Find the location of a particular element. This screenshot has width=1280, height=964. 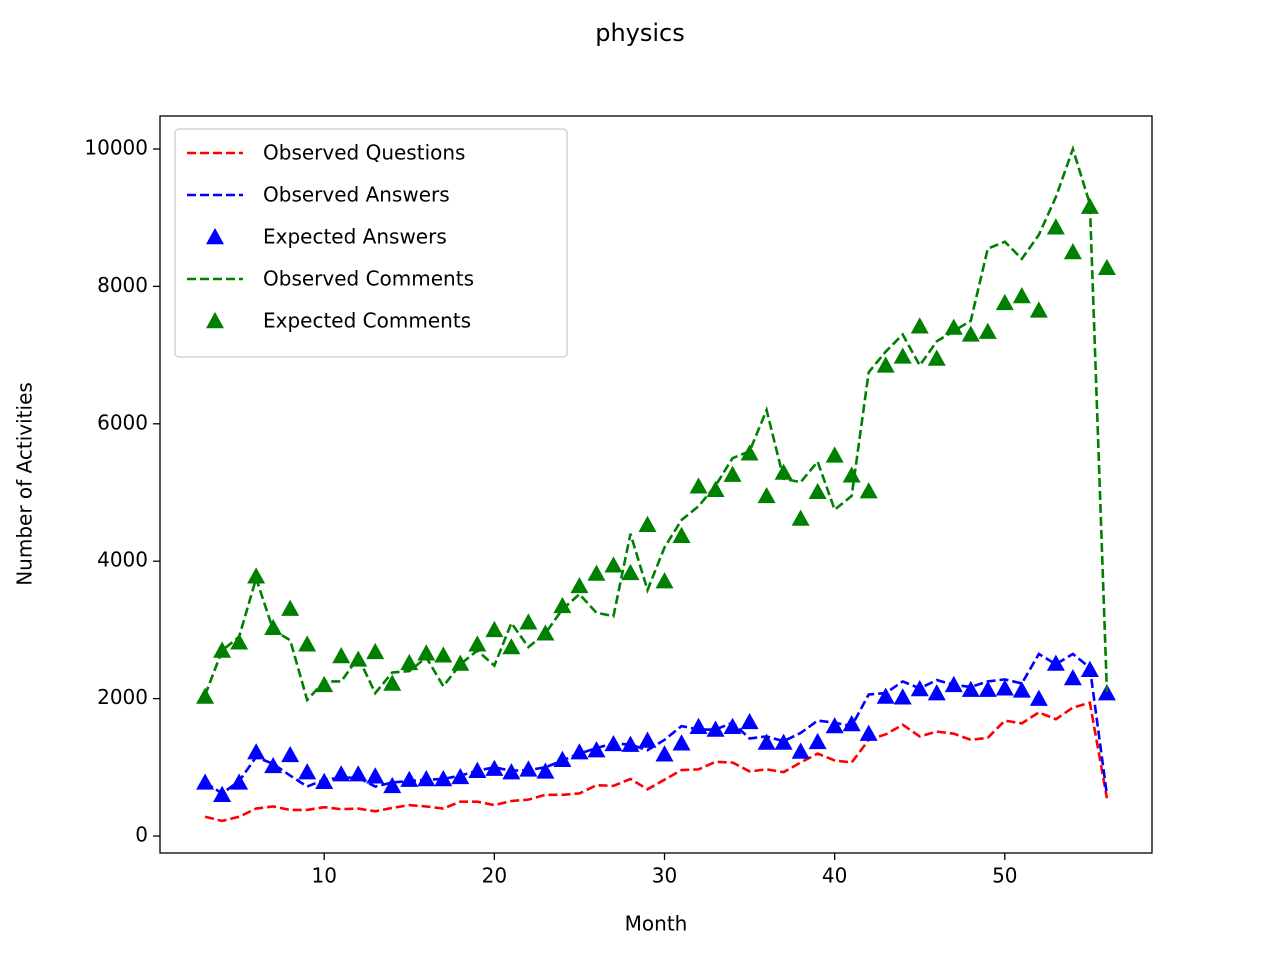

y-tick-label: 8000 is located at coordinates (122, 285).